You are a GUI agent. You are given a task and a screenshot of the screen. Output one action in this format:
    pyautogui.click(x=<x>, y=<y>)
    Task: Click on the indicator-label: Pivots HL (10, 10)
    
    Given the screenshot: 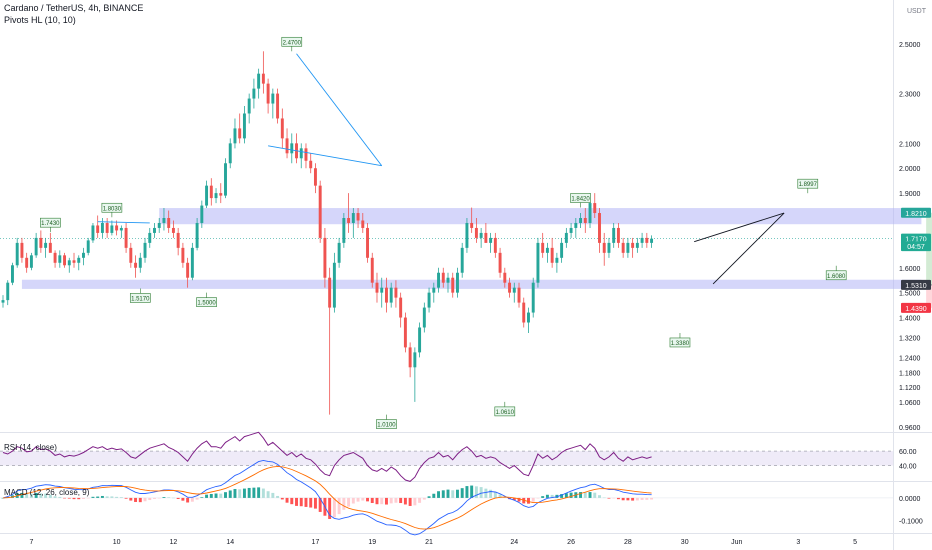 What is the action you would take?
    pyautogui.click(x=40, y=20)
    